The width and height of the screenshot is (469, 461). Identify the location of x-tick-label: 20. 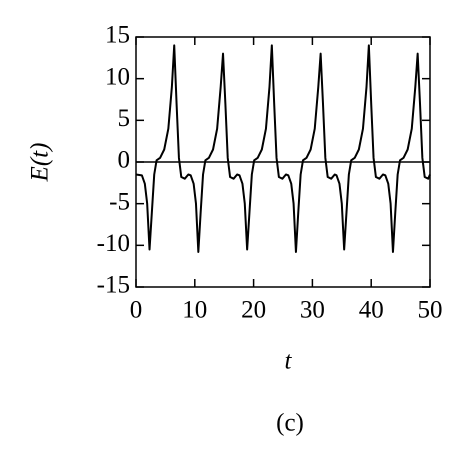
(253, 310).